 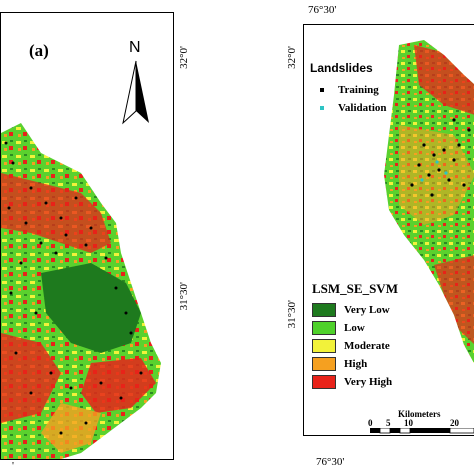 What do you see at coordinates (419, 414) in the screenshot?
I see `scale-bar-unit: Kilometers` at bounding box center [419, 414].